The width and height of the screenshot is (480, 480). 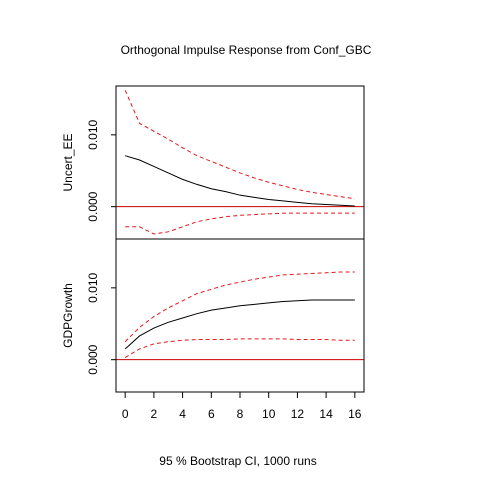 What do you see at coordinates (68, 162) in the screenshot?
I see `y-axis-label: Uncert_EE` at bounding box center [68, 162].